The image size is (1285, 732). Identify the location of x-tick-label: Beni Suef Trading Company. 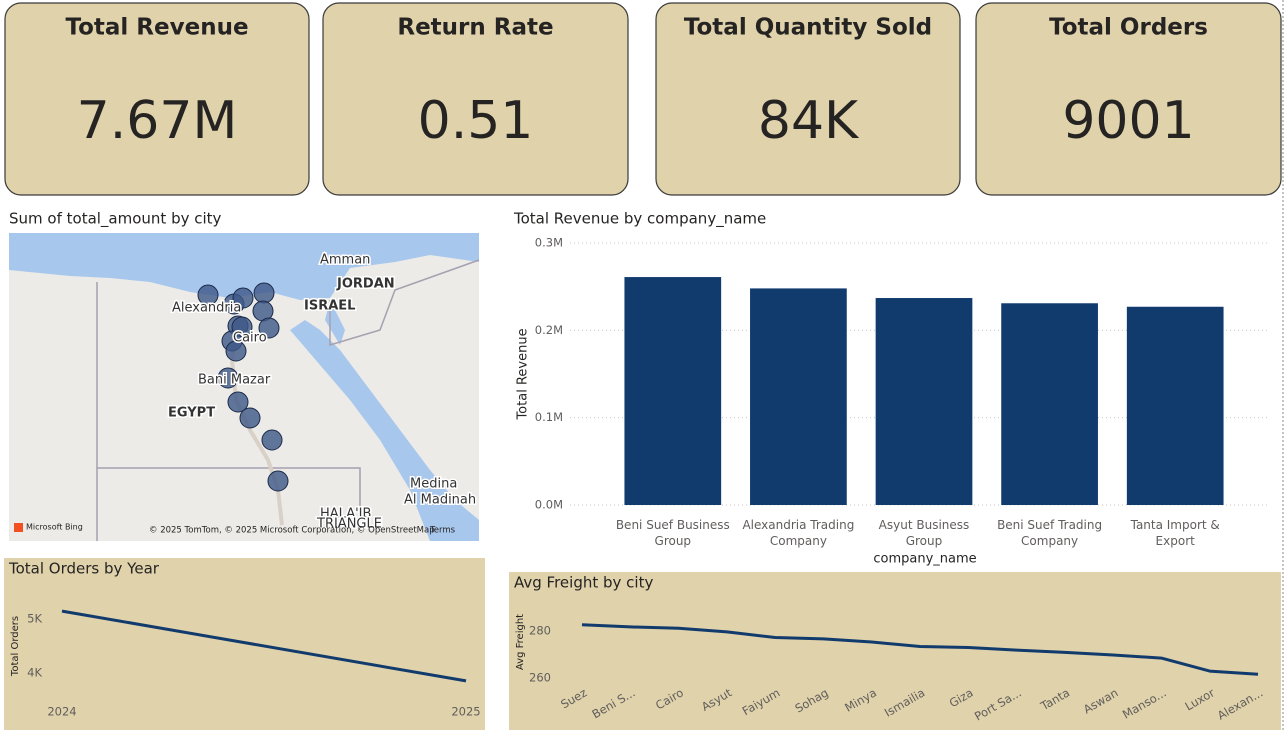
(1050, 533).